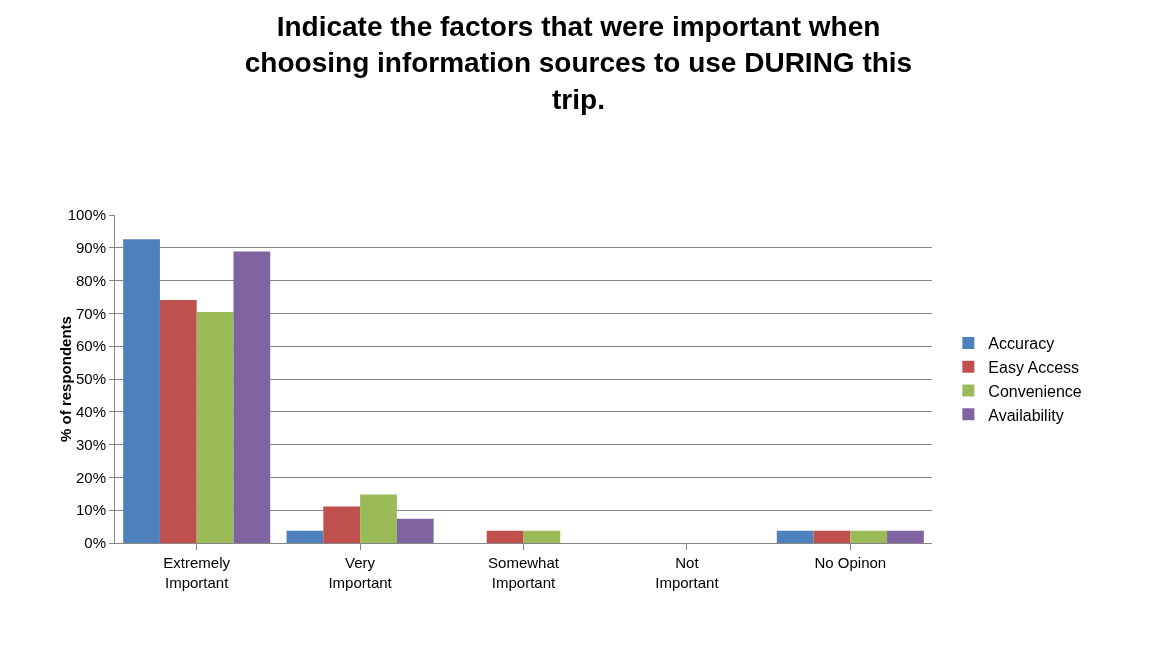  I want to click on y-tick-label: 60%, so click(90, 346).